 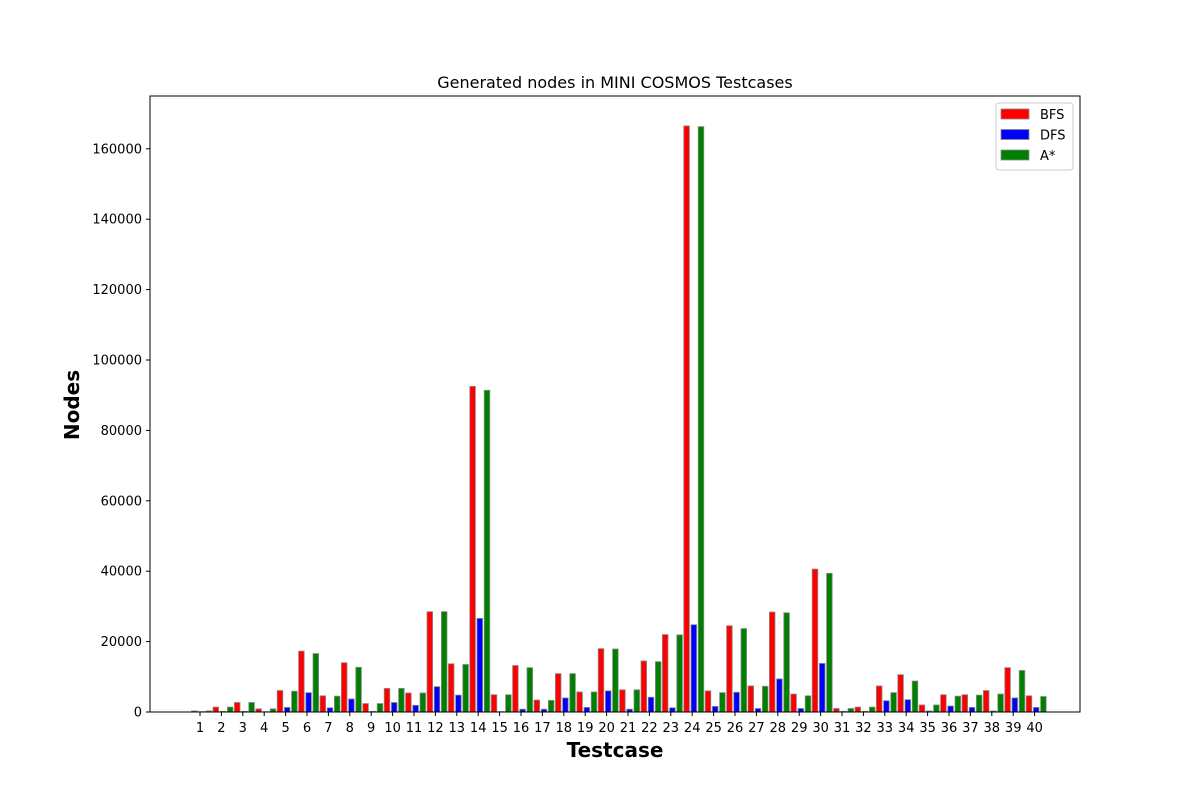 What do you see at coordinates (138, 713) in the screenshot?
I see `y-tick-label: 0` at bounding box center [138, 713].